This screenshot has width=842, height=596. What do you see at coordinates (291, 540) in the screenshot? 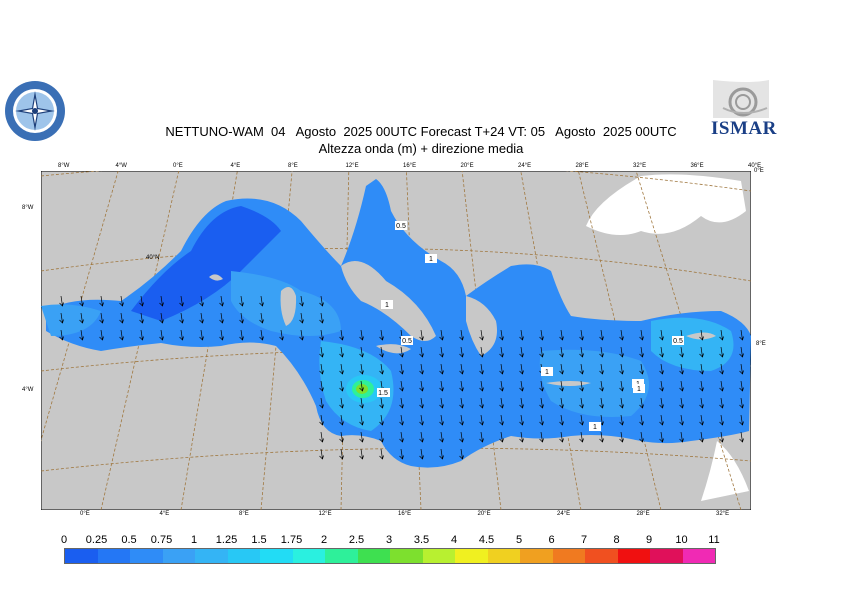
I see `colorbar-label: 1.75` at bounding box center [291, 540].